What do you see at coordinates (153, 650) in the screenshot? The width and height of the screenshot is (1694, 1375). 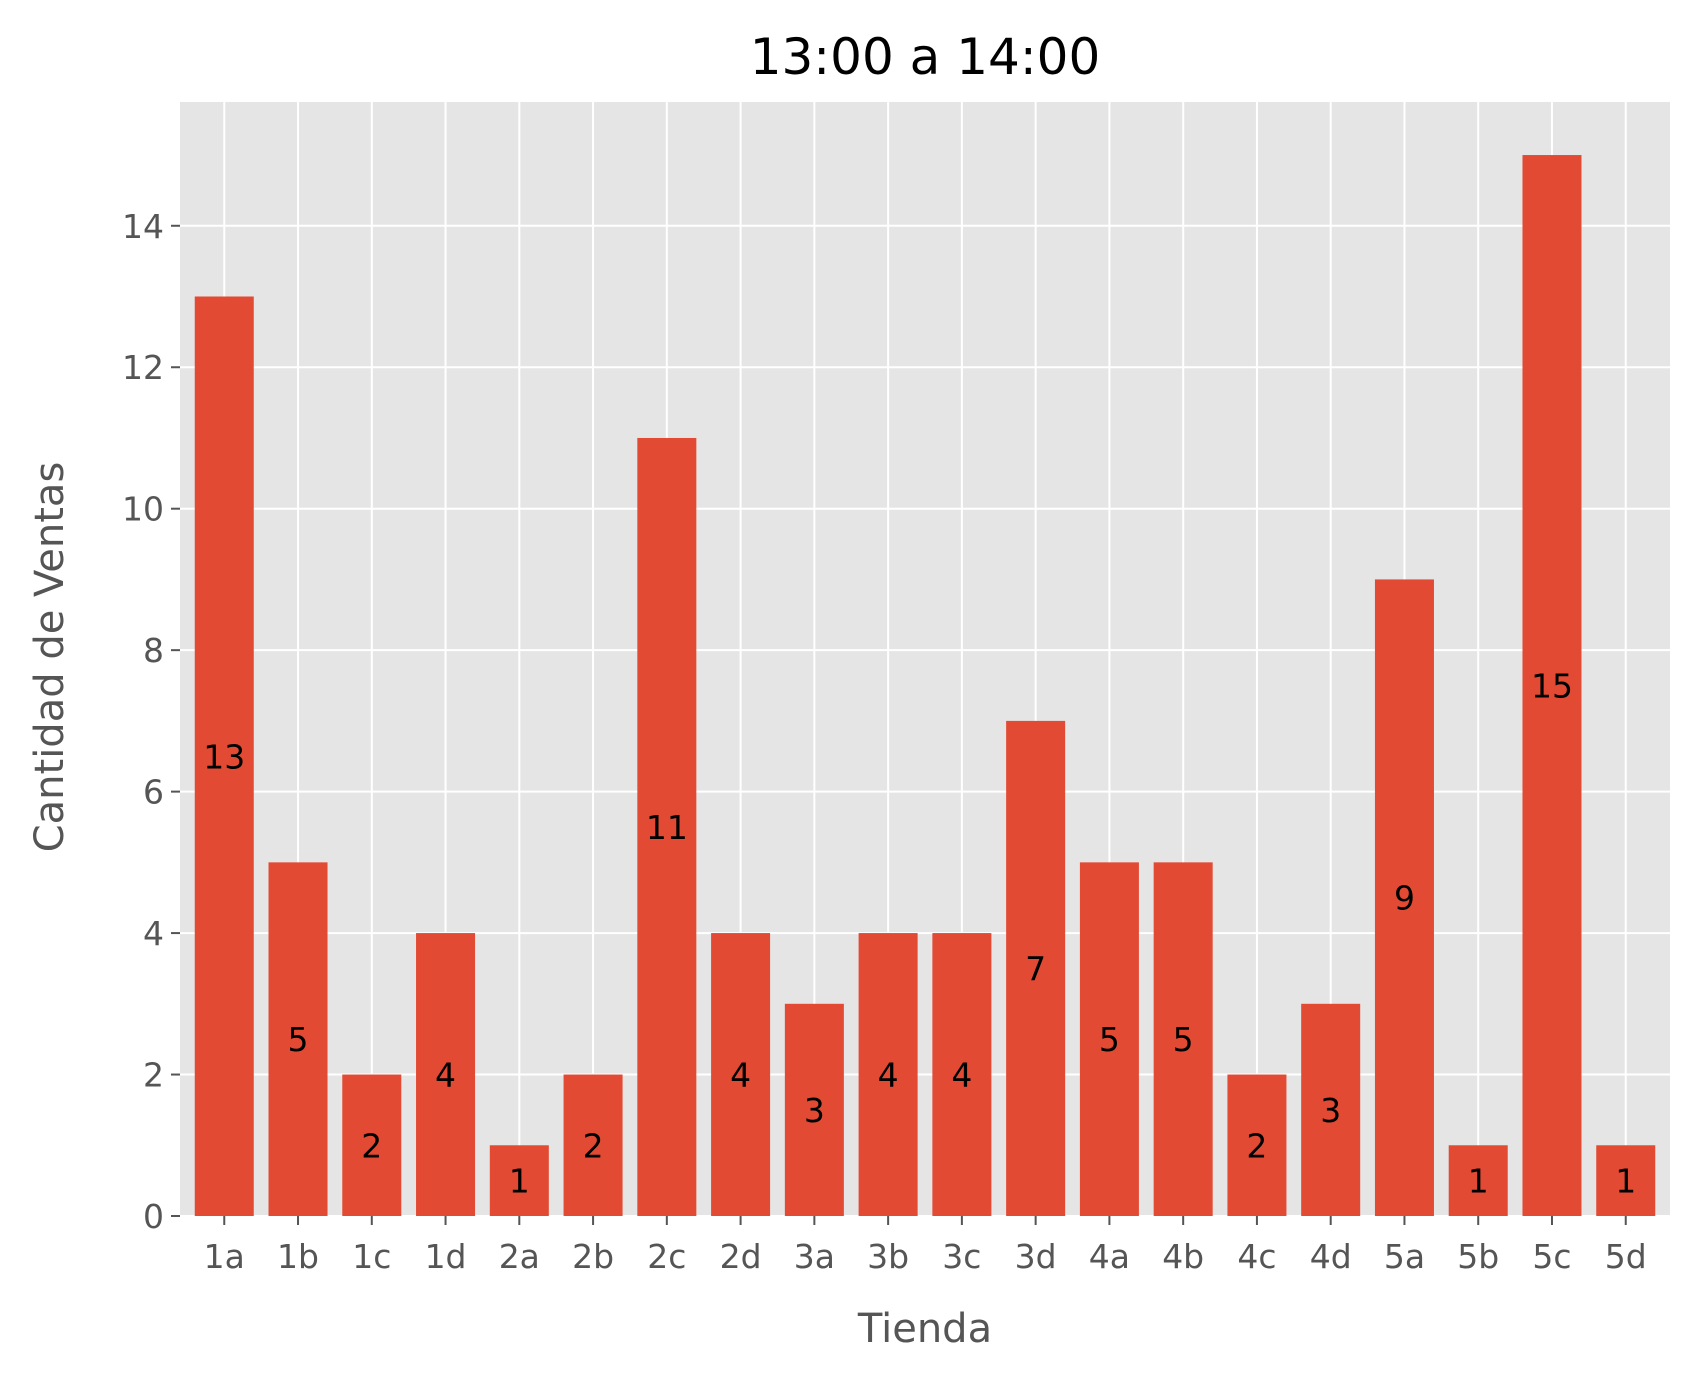 I see `y-tick-label: 8` at bounding box center [153, 650].